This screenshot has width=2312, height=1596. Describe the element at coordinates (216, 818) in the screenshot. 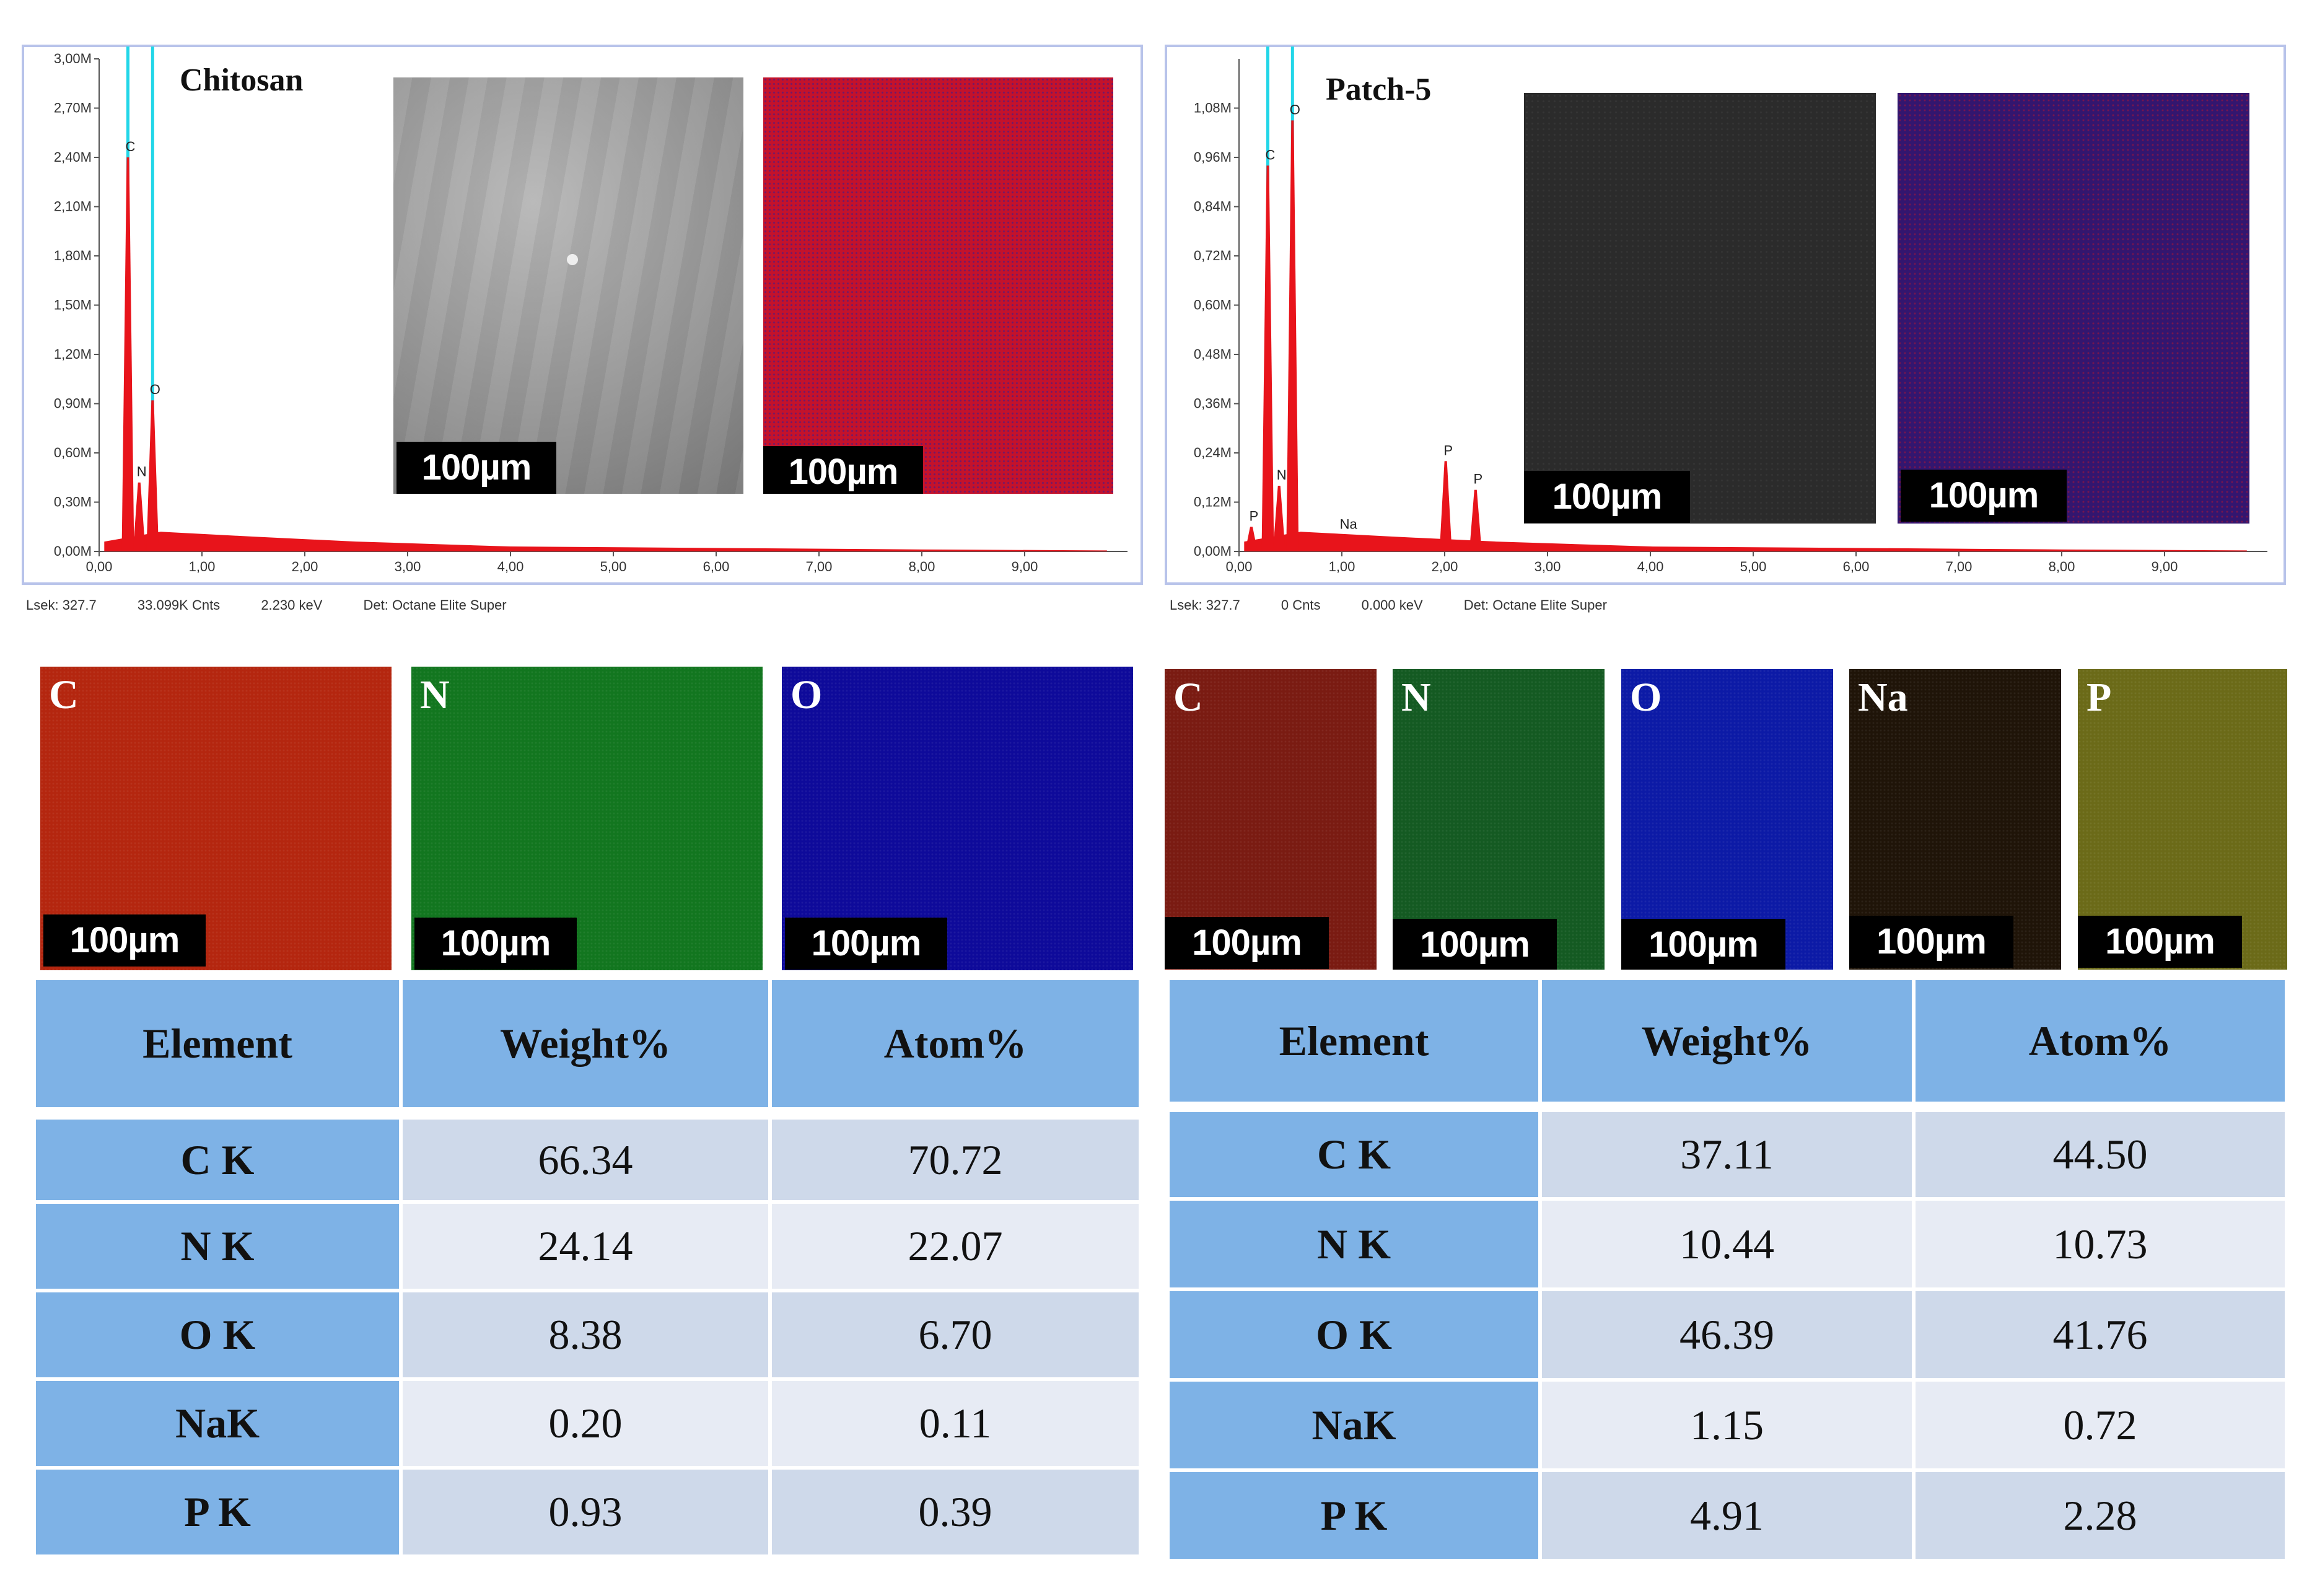

I see `element-map-c-chitosan: C 100µm` at that location.